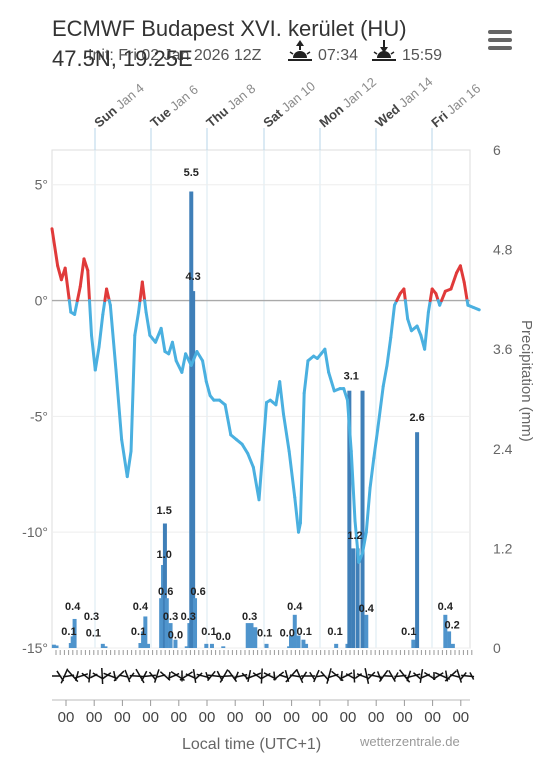 The height and width of the screenshot is (768, 535). What do you see at coordinates (384, 50) in the screenshot?
I see `sunset-icon` at bounding box center [384, 50].